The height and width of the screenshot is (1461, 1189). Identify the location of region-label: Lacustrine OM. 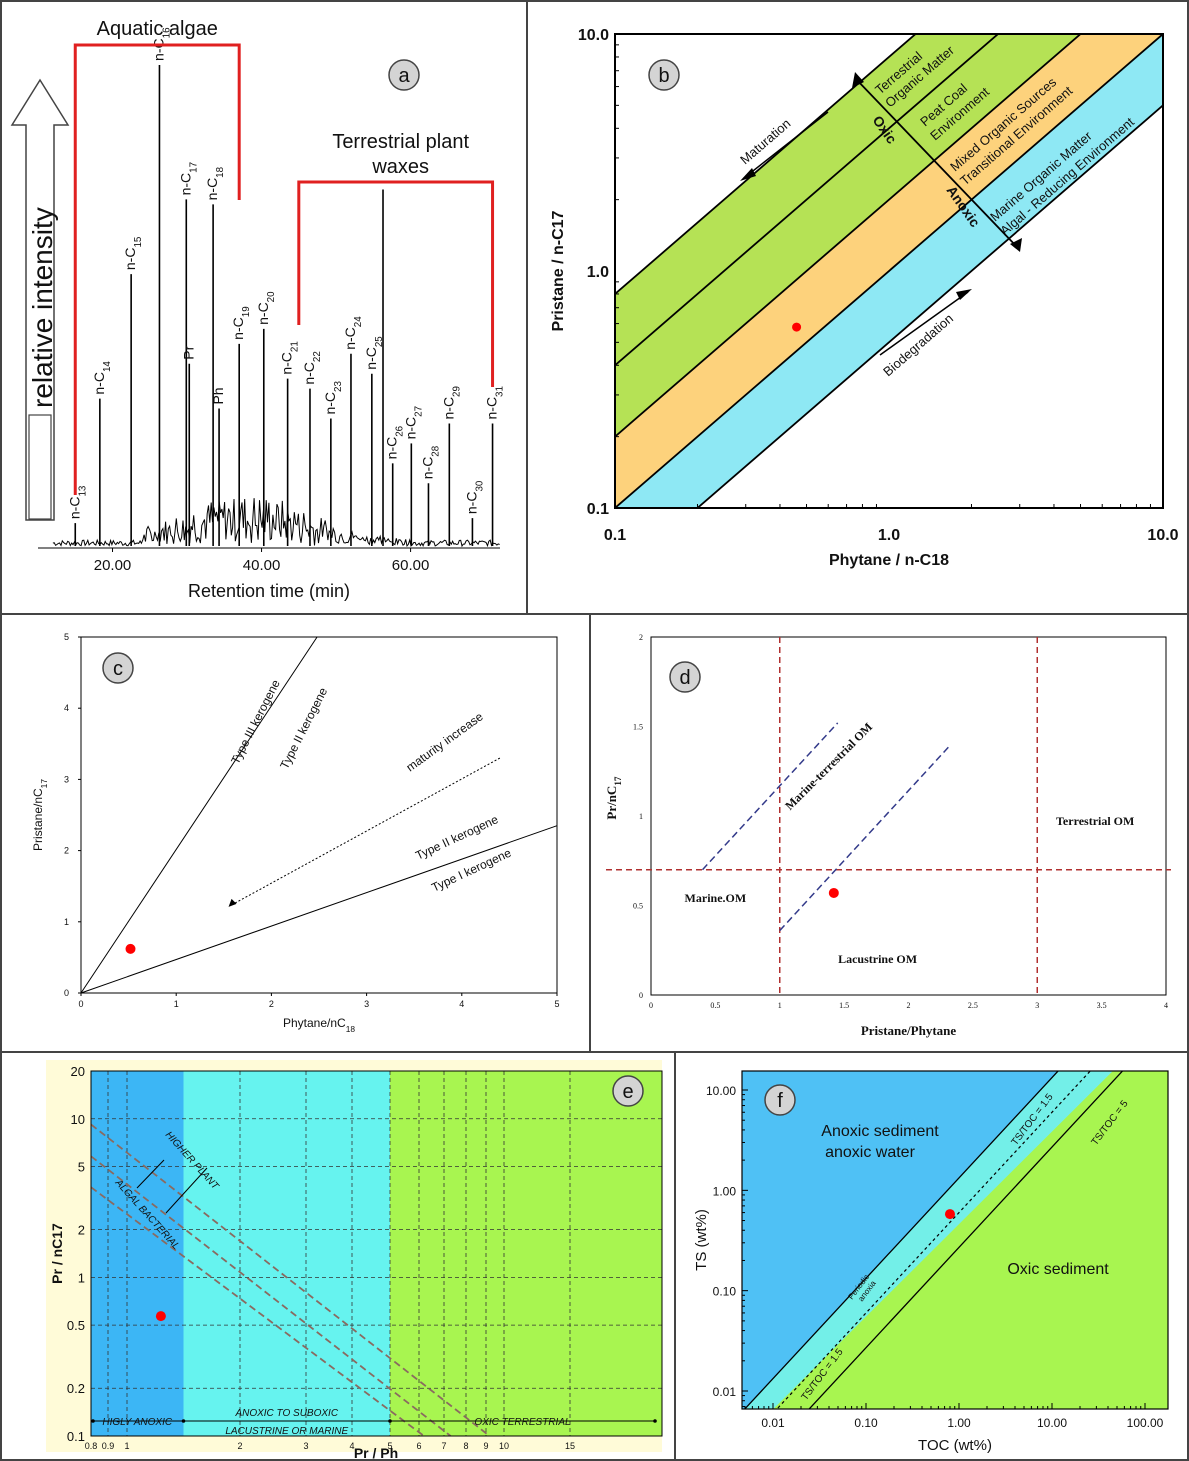
(877, 959).